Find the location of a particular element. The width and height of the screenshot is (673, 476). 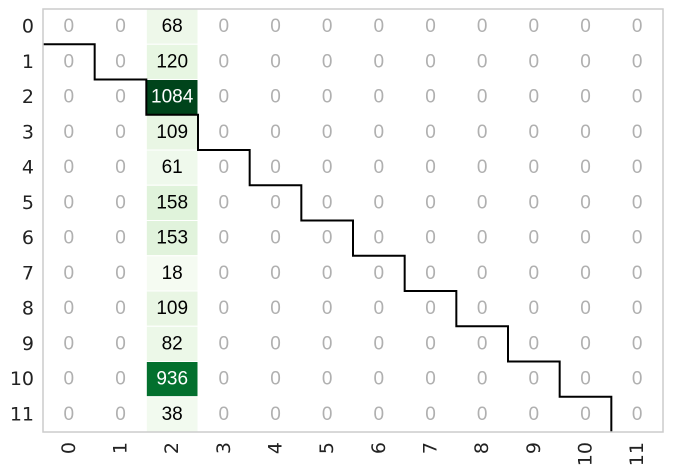

cell-value-r3-c2: 109 is located at coordinates (172, 132).